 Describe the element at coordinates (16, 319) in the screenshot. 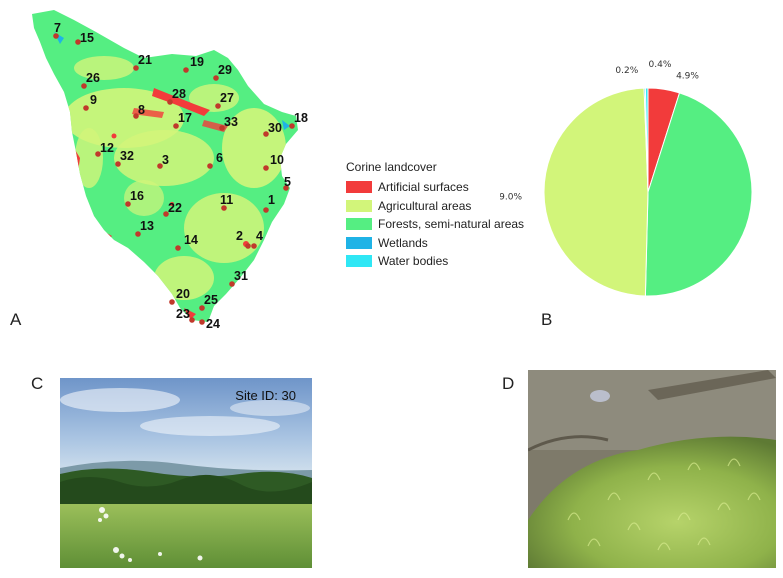

I see `panel-label-a: A` at that location.